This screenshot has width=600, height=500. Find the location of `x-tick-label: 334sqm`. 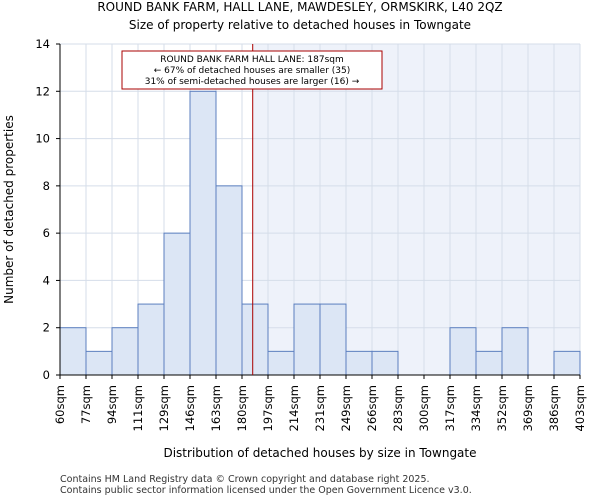

x-tick-label: 334sqm is located at coordinates (476, 408).